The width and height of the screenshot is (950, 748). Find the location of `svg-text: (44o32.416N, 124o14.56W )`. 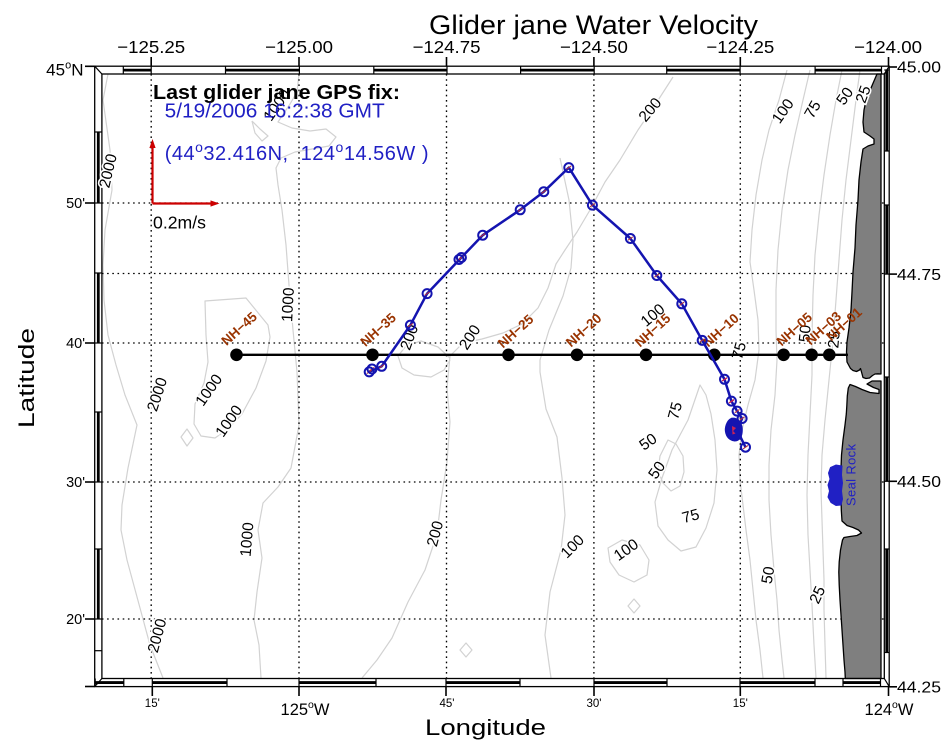

svg-text: (44o32.416N, 124o14.56W ) is located at coordinates (297, 152).